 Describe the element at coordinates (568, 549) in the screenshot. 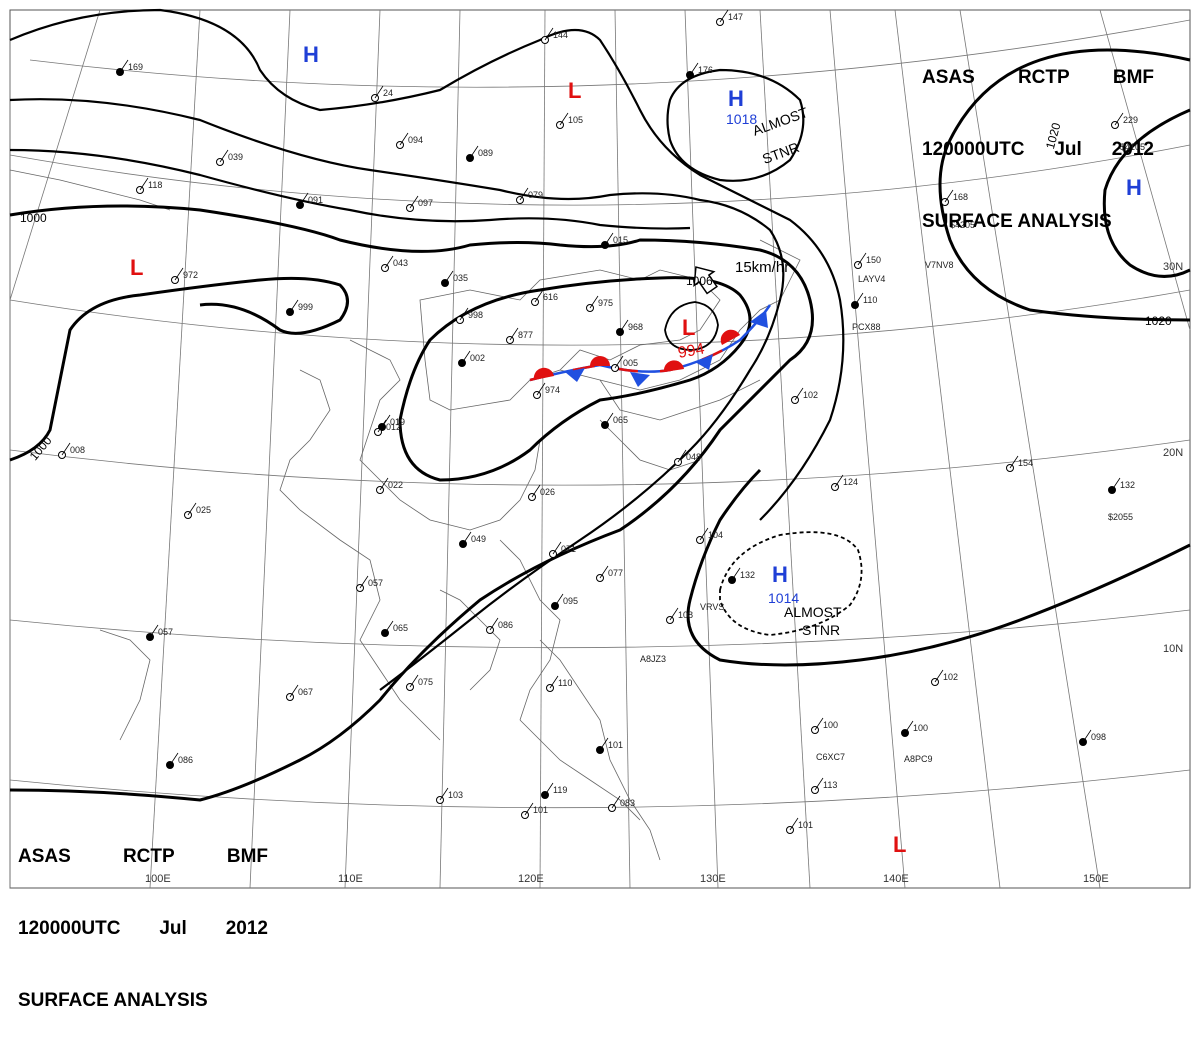

I see `station-pressure-label: 071` at that location.